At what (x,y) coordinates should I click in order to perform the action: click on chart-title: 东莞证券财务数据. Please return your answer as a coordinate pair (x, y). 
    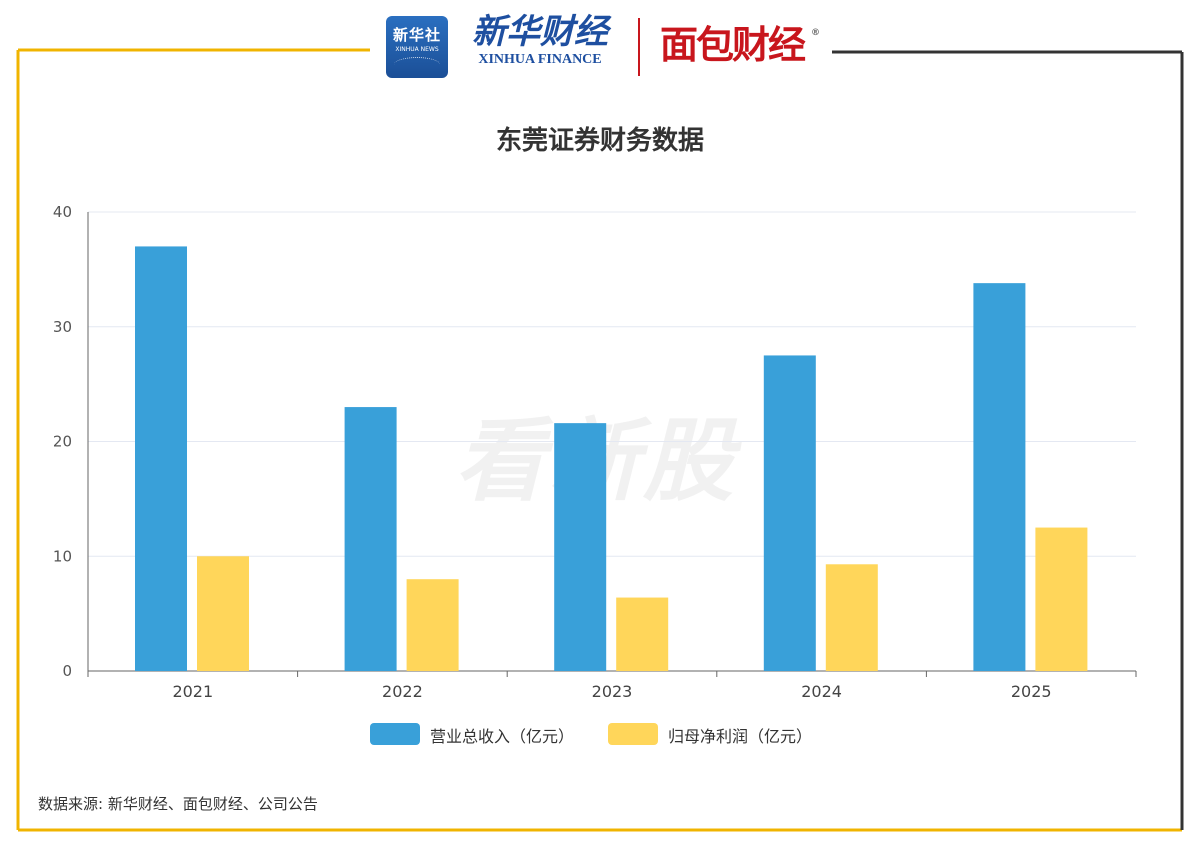
    Looking at the image, I should click on (599, 141).